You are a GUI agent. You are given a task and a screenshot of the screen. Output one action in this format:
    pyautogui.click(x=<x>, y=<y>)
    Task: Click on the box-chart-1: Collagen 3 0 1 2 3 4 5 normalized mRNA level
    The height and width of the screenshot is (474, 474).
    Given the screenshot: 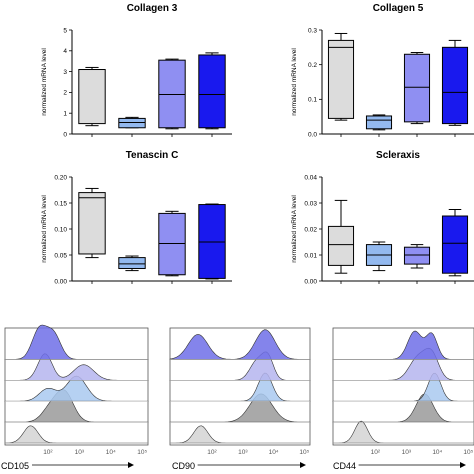 What is the action you would take?
    pyautogui.click(x=136, y=70)
    